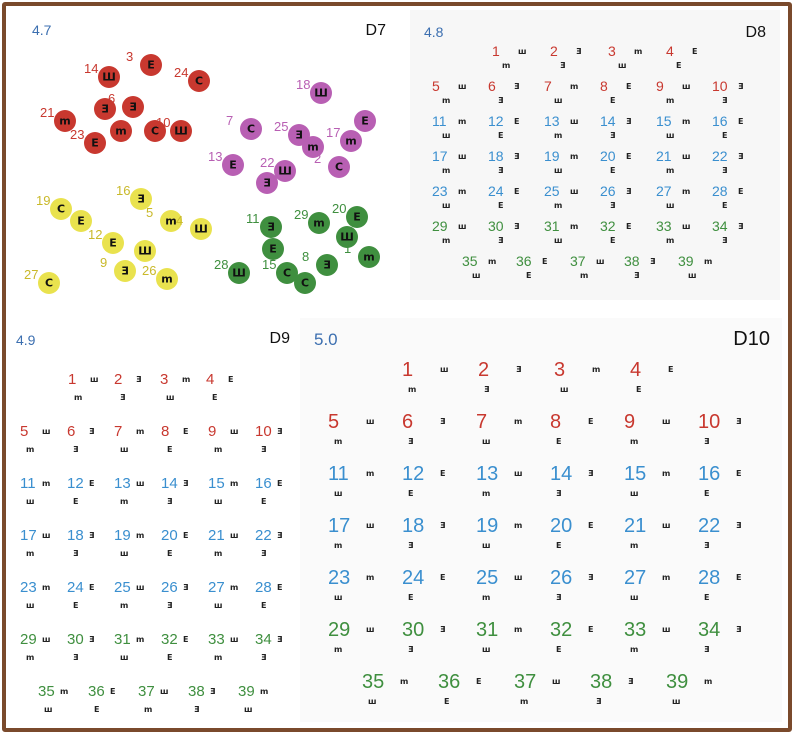  What do you see at coordinates (348, 248) in the screenshot?
I see `dot-label: 1` at bounding box center [348, 248].